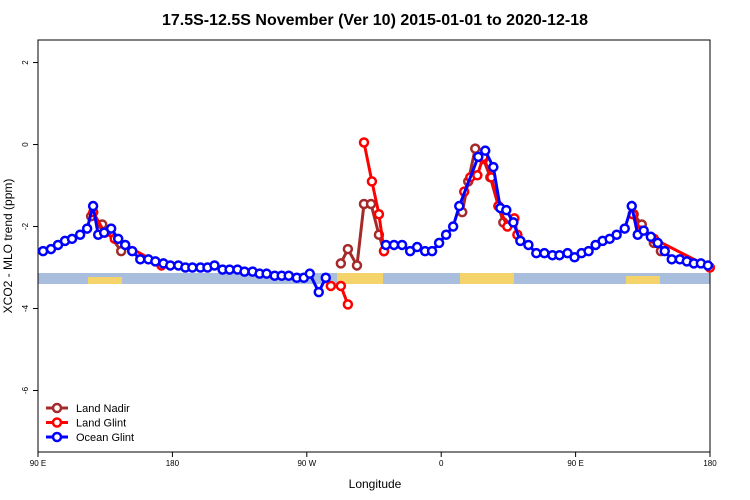 The image size is (750, 500). Describe the element at coordinates (25, 144) in the screenshot. I see `y-tick-label: 0` at that location.